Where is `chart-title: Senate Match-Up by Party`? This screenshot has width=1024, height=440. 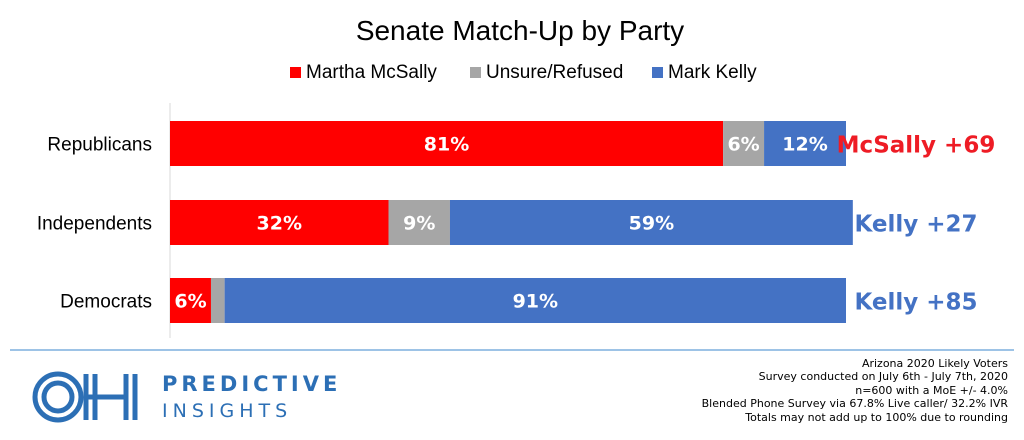 chart-title: Senate Match-Up by Party is located at coordinates (520, 30).